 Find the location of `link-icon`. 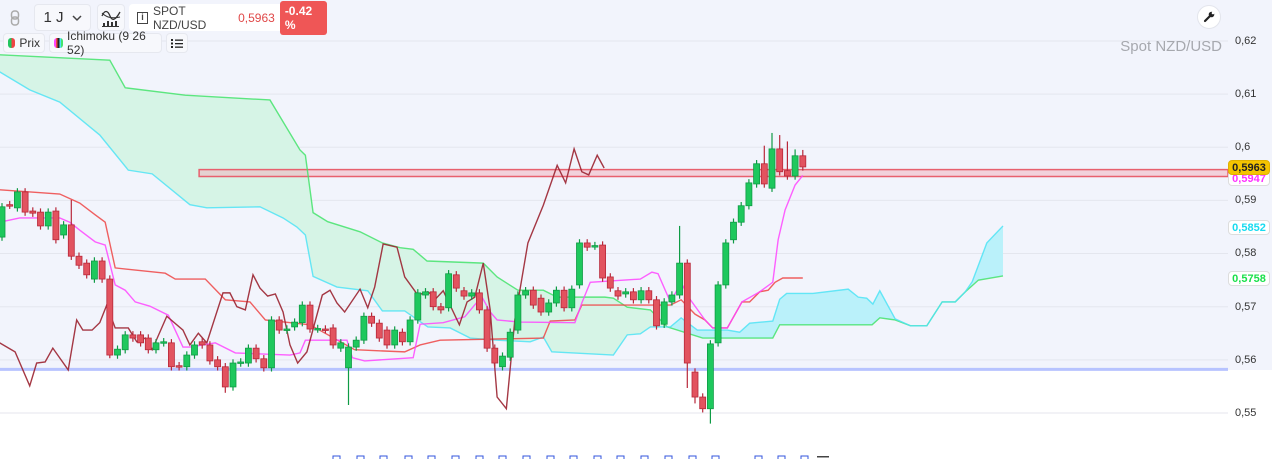

link-icon is located at coordinates (15, 17).